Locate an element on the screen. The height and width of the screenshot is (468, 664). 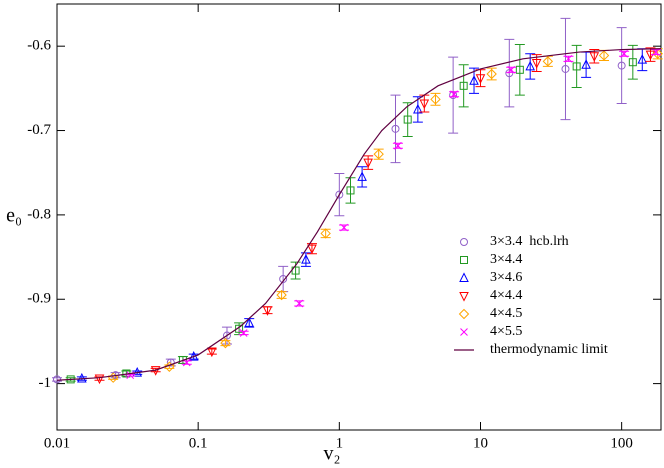
legend-label: 4×4.5 is located at coordinates (506, 313).